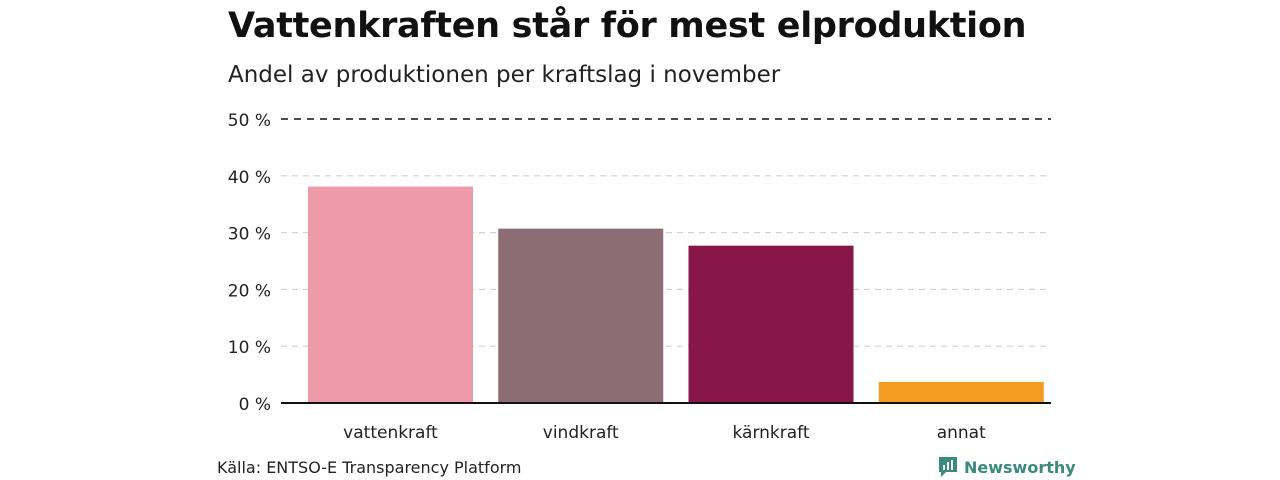 This screenshot has width=1280, height=480. Describe the element at coordinates (249, 235) in the screenshot. I see `y-tick-label: 30 %` at that location.